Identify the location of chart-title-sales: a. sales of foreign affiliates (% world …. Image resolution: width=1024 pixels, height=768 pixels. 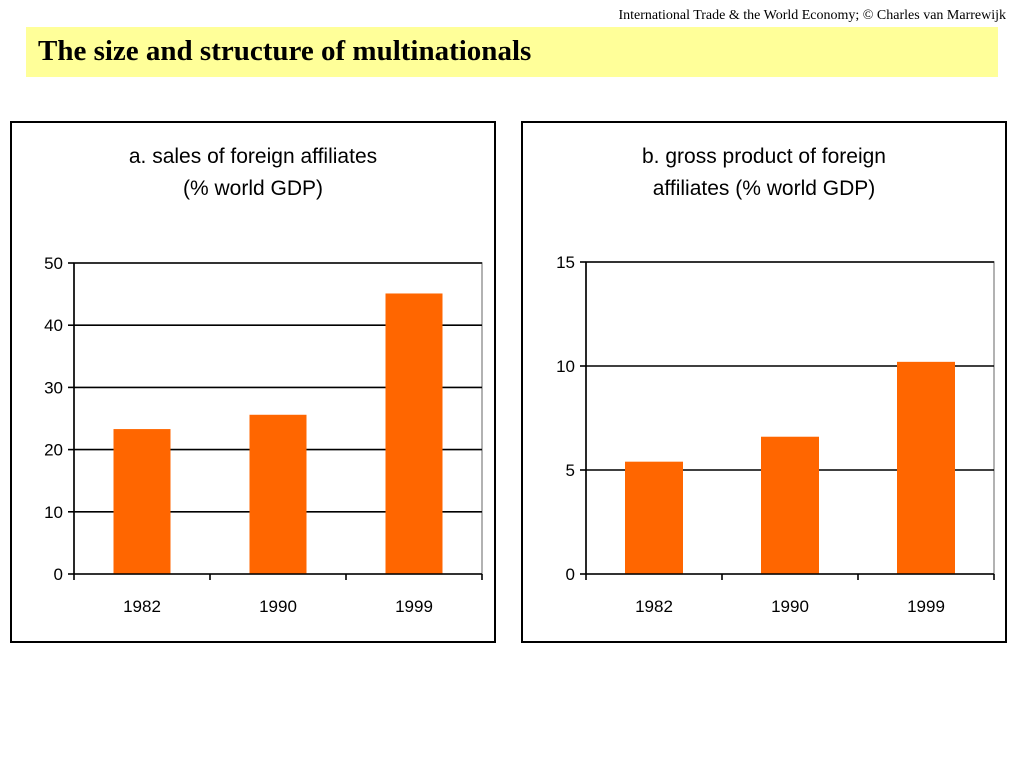
(253, 173).